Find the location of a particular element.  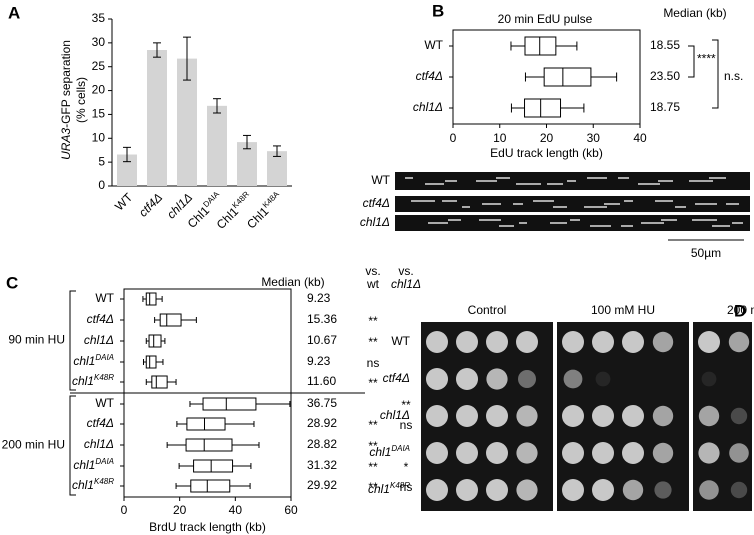

row-label: WT is located at coordinates (400, 341).